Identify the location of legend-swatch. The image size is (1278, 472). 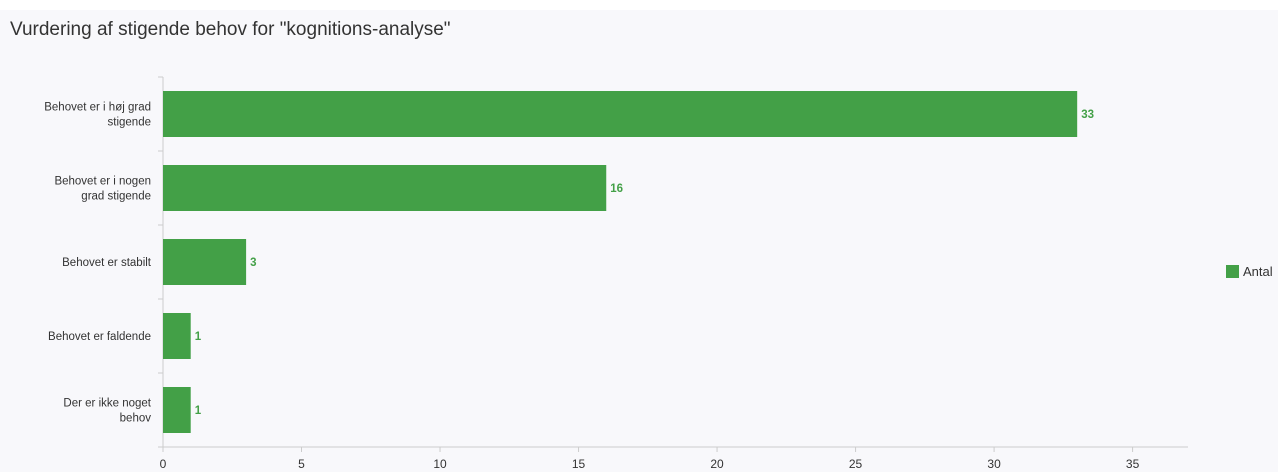
(1232, 271).